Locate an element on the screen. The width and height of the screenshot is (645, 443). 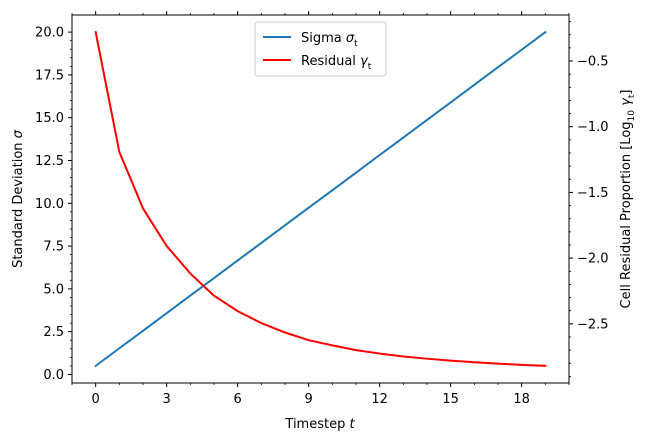
y-tick-label: 2.5 is located at coordinates (53, 332).